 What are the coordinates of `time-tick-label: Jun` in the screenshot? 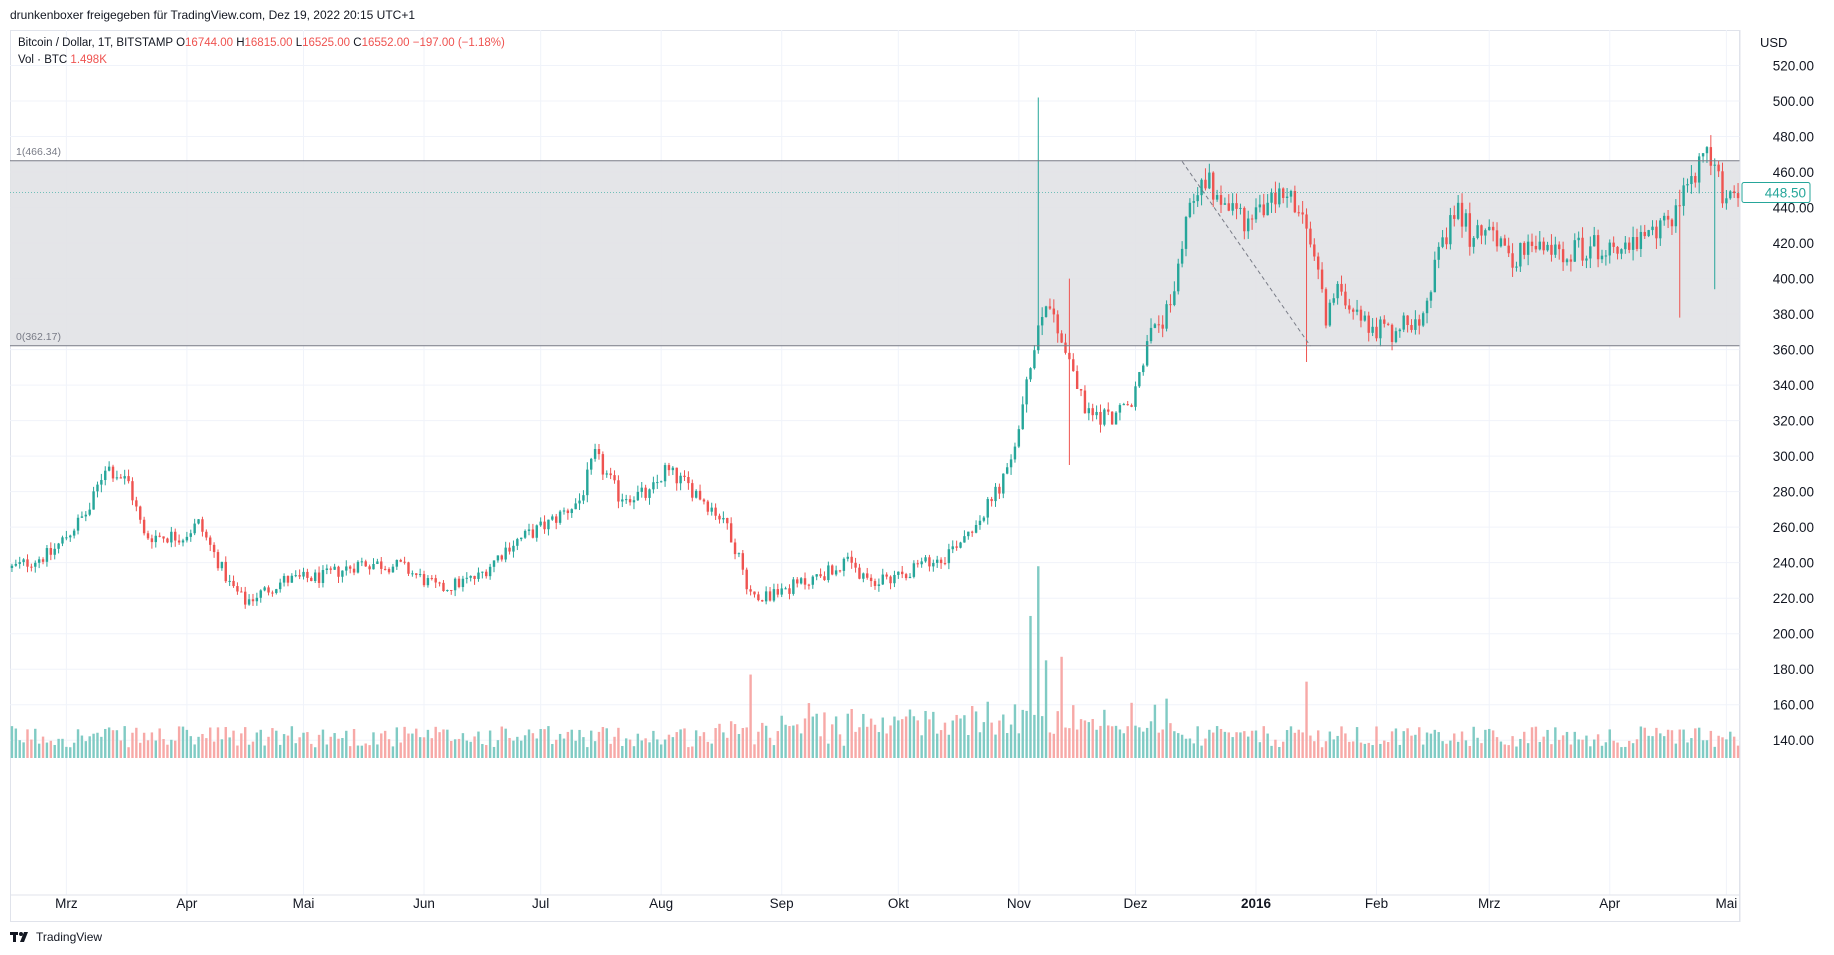 It's located at (424, 903).